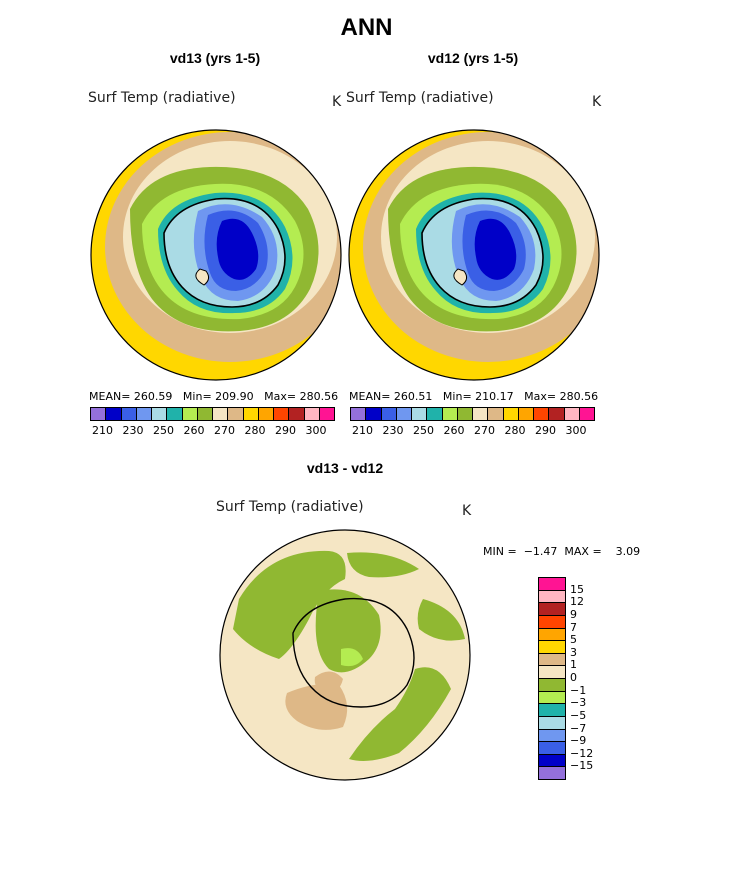  Describe the element at coordinates (578, 690) in the screenshot. I see `colorbar-tick-label: −1` at that location.